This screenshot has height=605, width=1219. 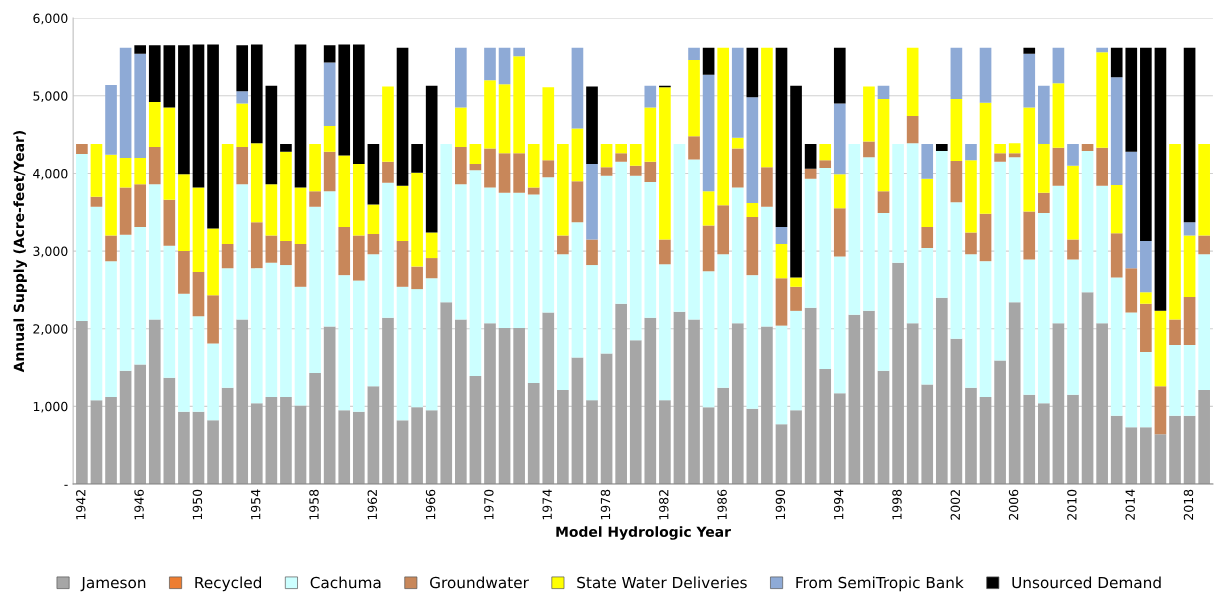 I want to click on x-tick-label: 1982, so click(x=664, y=505).